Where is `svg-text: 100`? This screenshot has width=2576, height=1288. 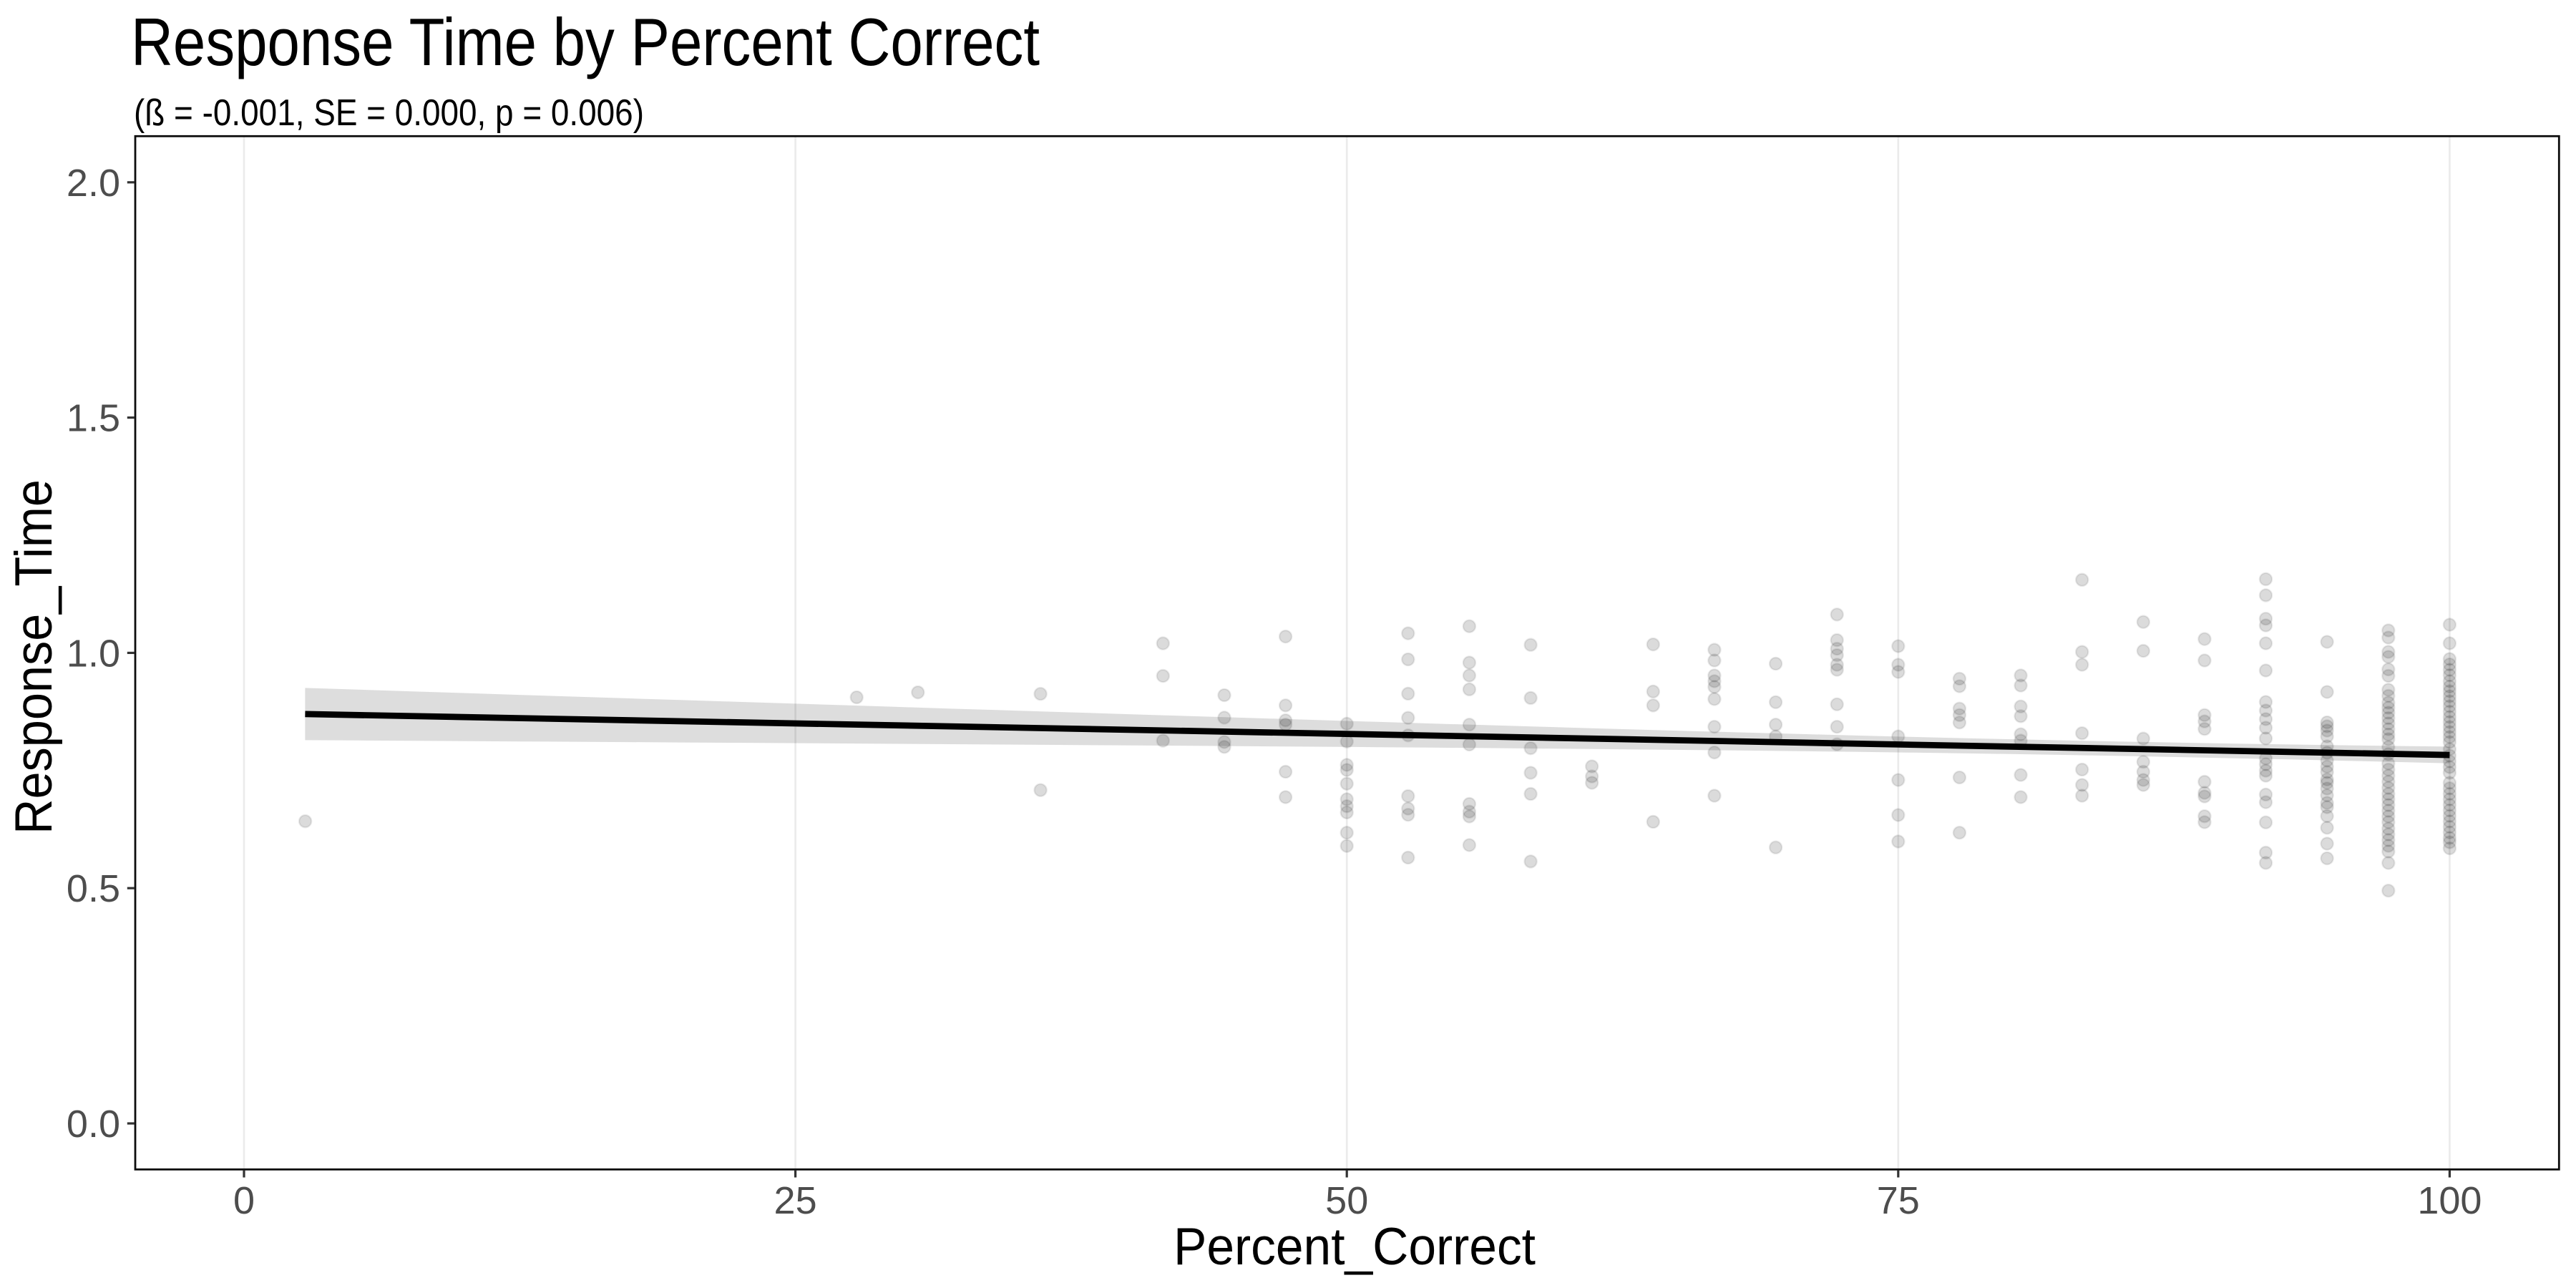 svg-text: 100 is located at coordinates (2449, 1200).